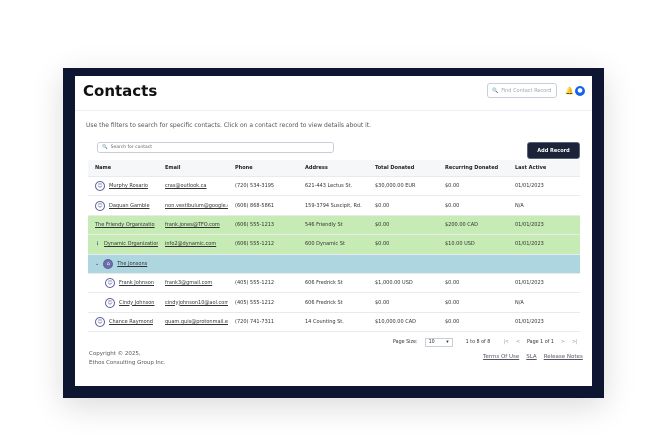 The width and height of the screenshot is (668, 439). What do you see at coordinates (447, 342) in the screenshot?
I see `chevron-down-icon: ▾` at bounding box center [447, 342].